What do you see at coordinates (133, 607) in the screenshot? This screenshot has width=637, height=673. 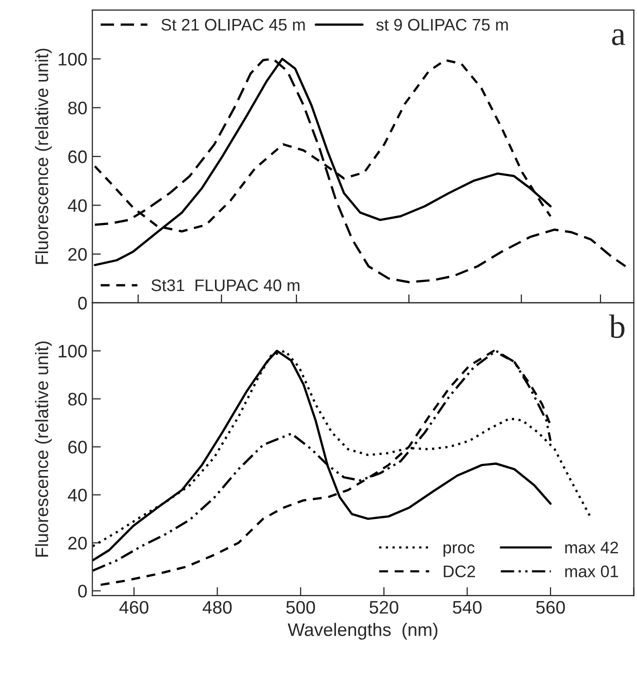 I see `x-tick-label: 460` at bounding box center [133, 607].